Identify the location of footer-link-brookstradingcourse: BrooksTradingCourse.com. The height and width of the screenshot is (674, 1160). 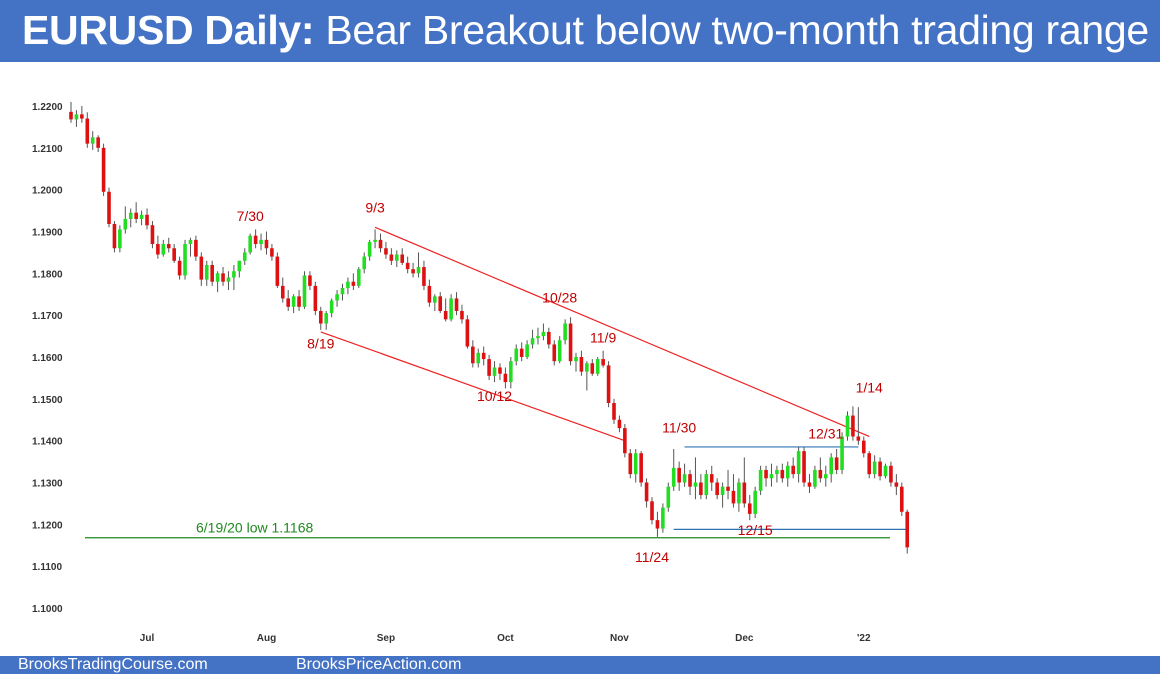
(113, 664).